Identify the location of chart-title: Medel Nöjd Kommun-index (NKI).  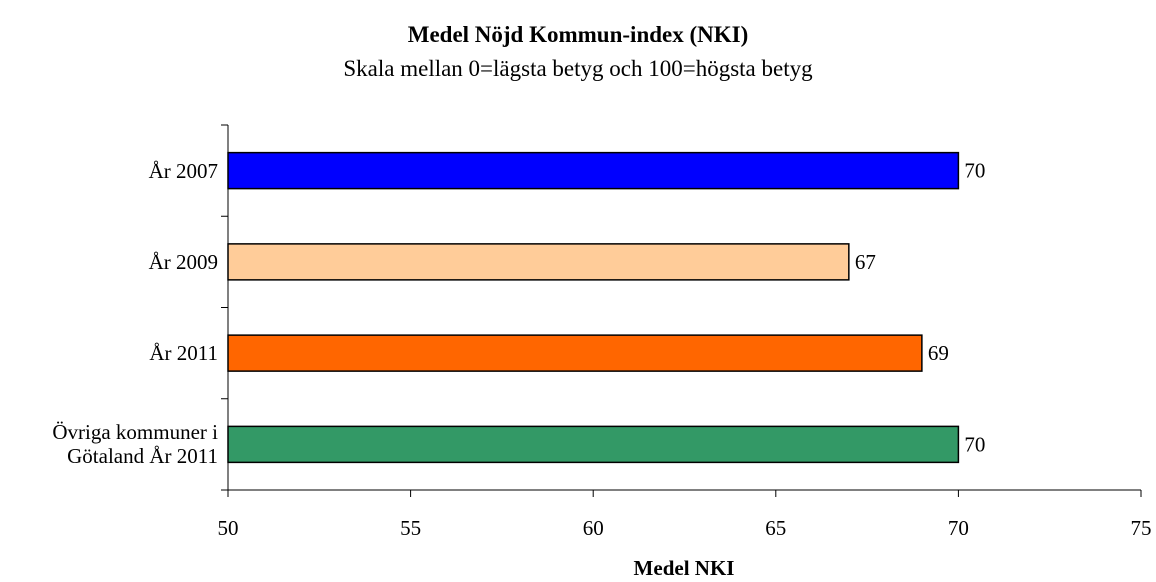
(578, 34).